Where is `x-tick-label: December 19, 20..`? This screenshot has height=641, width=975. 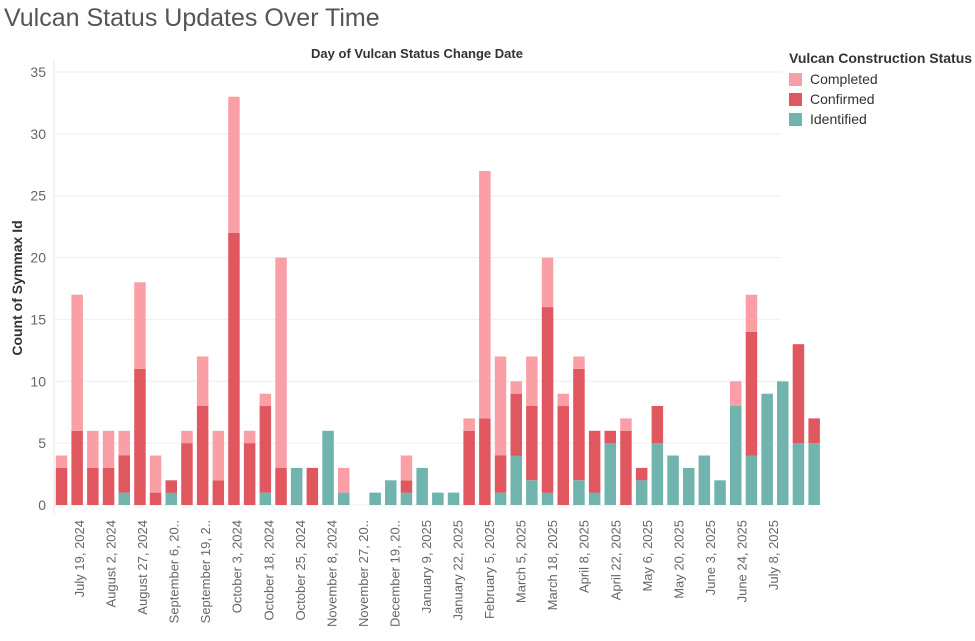
x-tick-label: December 19, 20.. is located at coordinates (395, 573).